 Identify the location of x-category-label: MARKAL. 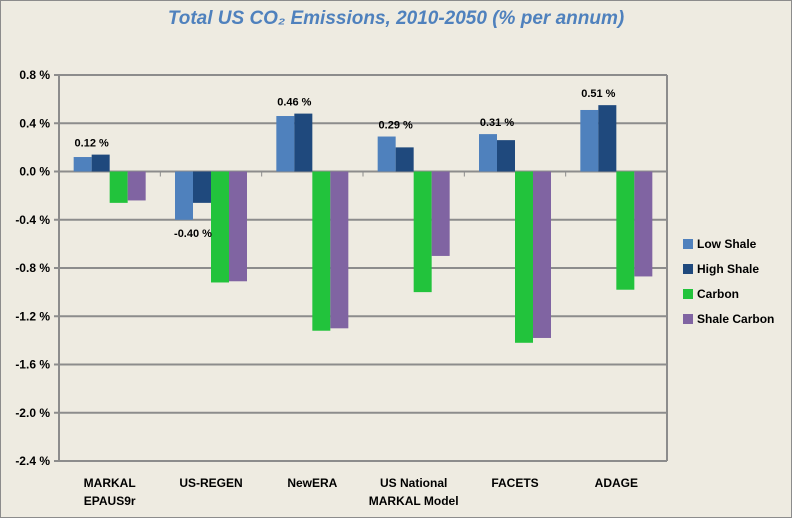
(110, 483).